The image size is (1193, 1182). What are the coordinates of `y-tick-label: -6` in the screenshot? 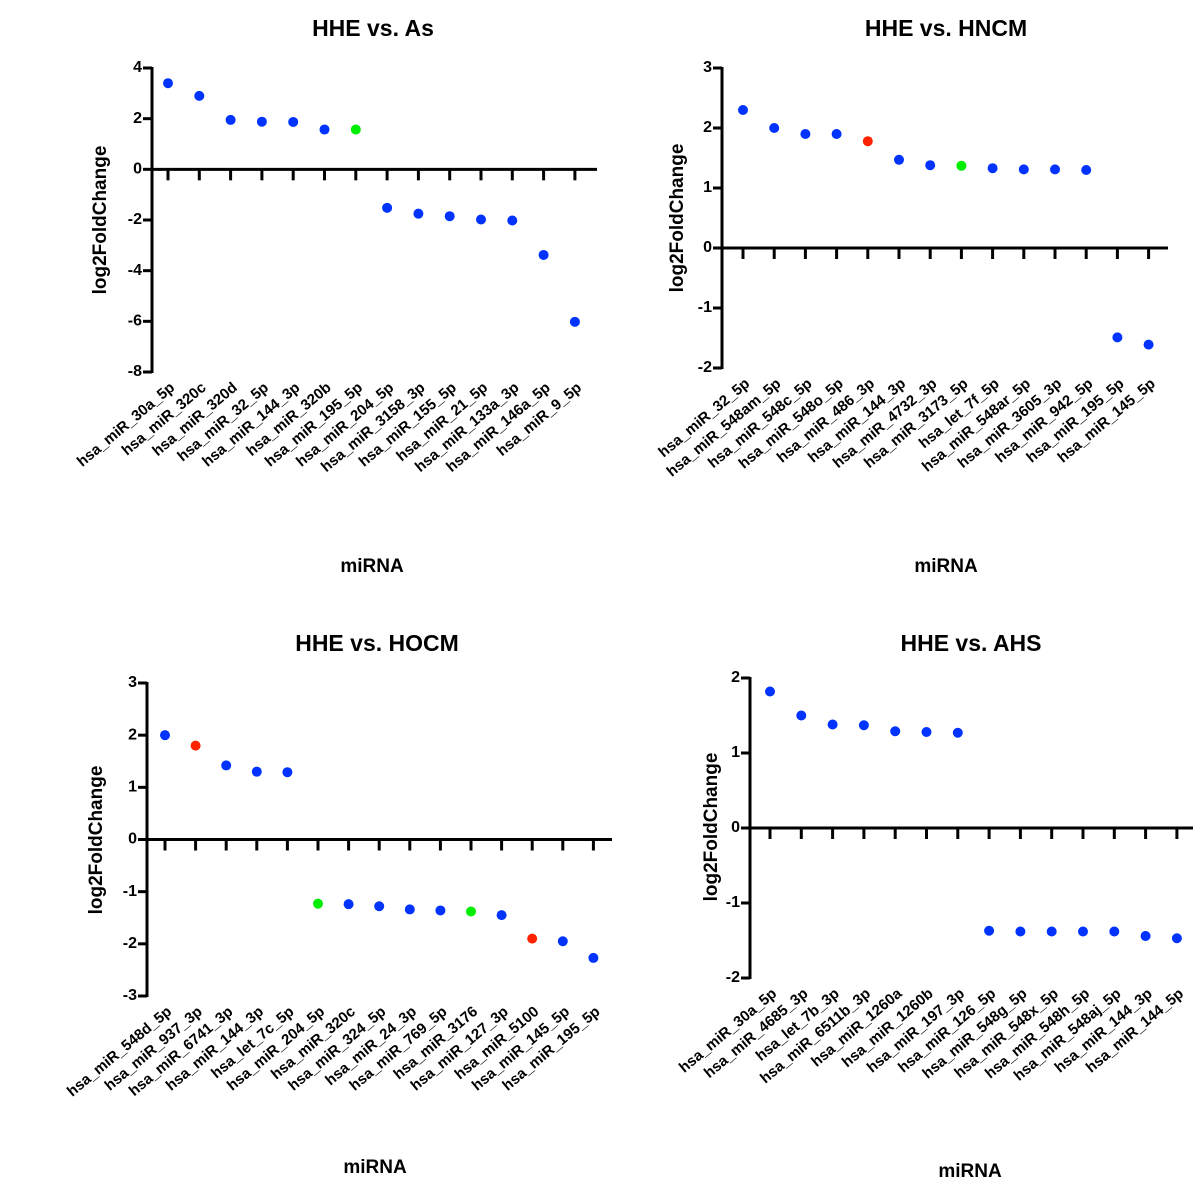 It's located at (135, 321).